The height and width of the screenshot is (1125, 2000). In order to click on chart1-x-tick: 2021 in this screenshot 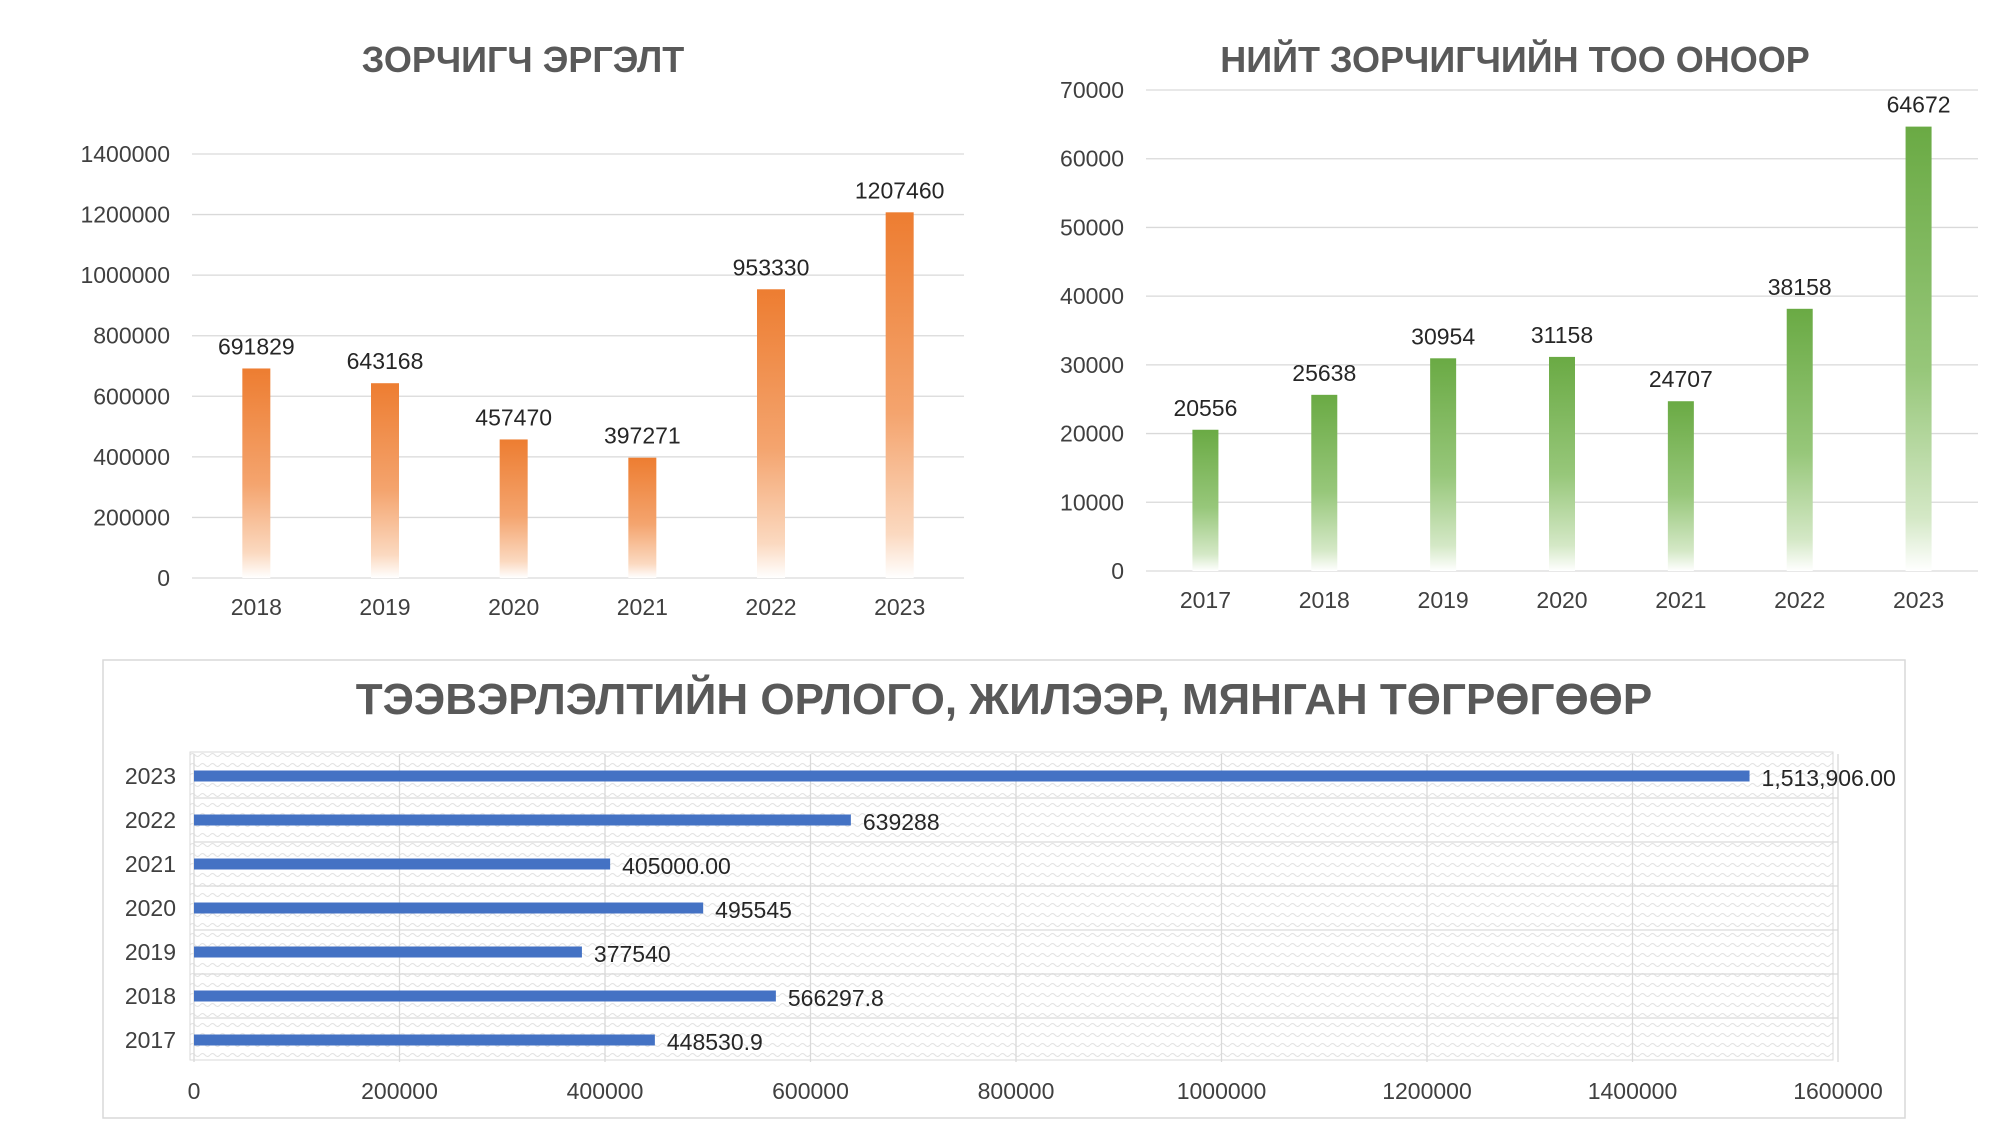, I will do `click(642, 607)`.